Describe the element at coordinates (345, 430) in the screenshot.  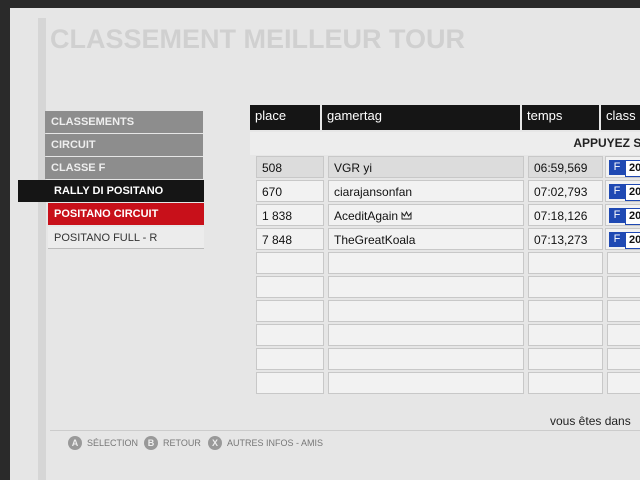
I see `footer-divider` at that location.